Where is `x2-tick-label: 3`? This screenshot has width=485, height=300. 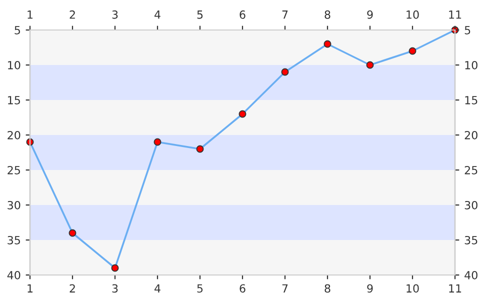 x2-tick-label: 3 is located at coordinates (115, 14).